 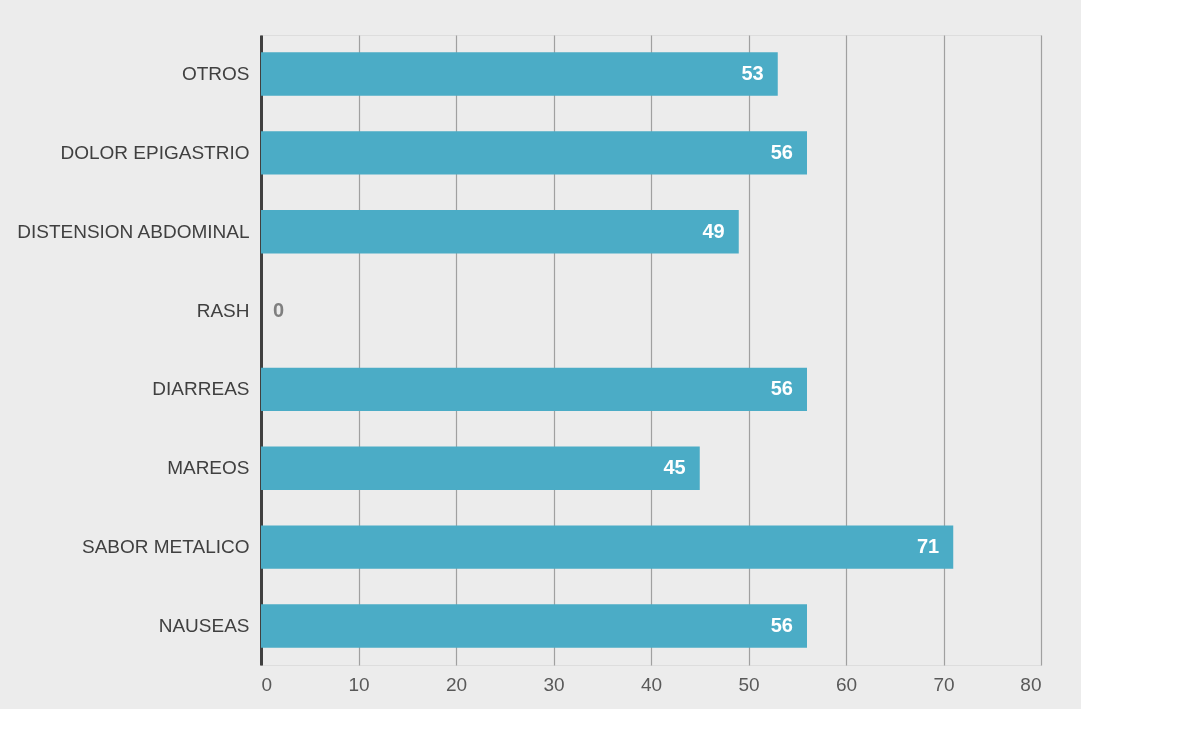 I want to click on y-tick-label: OTROS, so click(x=215, y=74).